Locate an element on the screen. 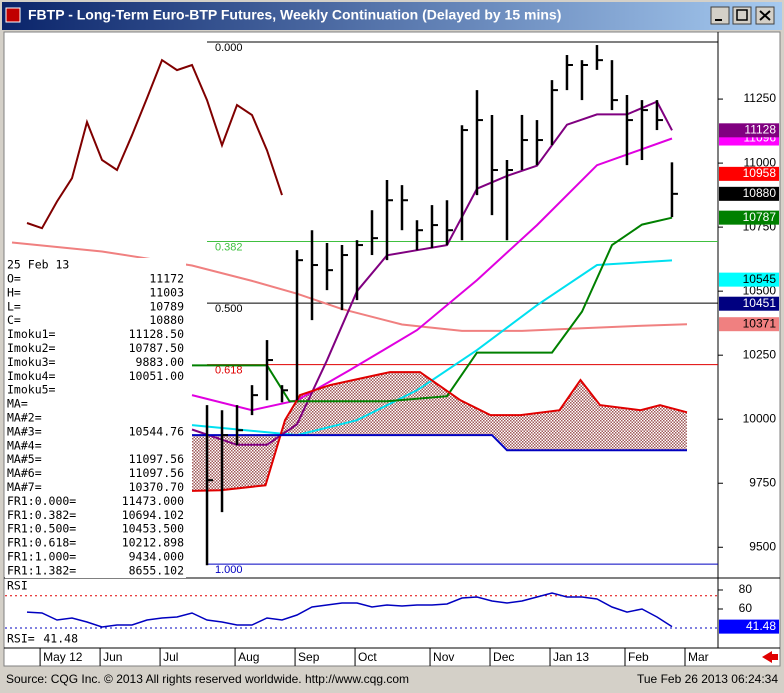 This screenshot has height=693, width=784. info-label: Imoku1= is located at coordinates (31, 334).